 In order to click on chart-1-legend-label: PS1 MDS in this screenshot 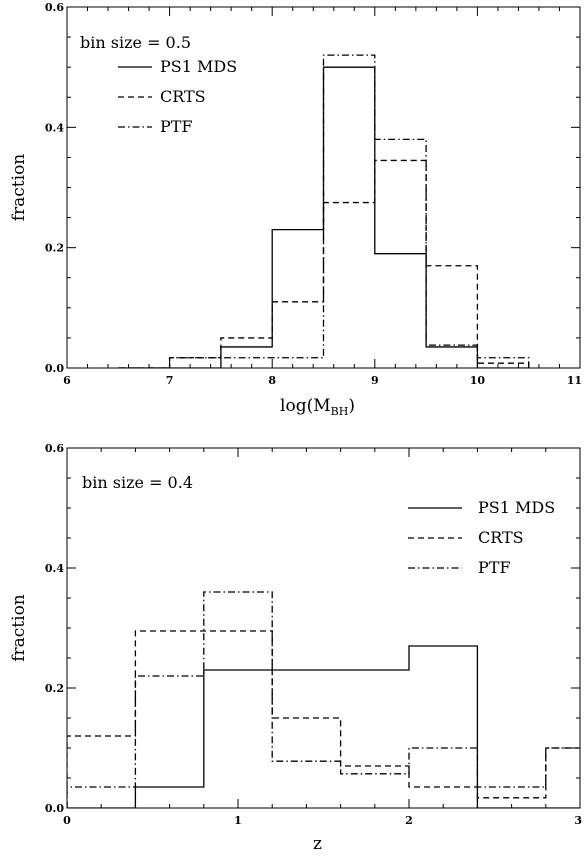, I will do `click(198, 66)`.